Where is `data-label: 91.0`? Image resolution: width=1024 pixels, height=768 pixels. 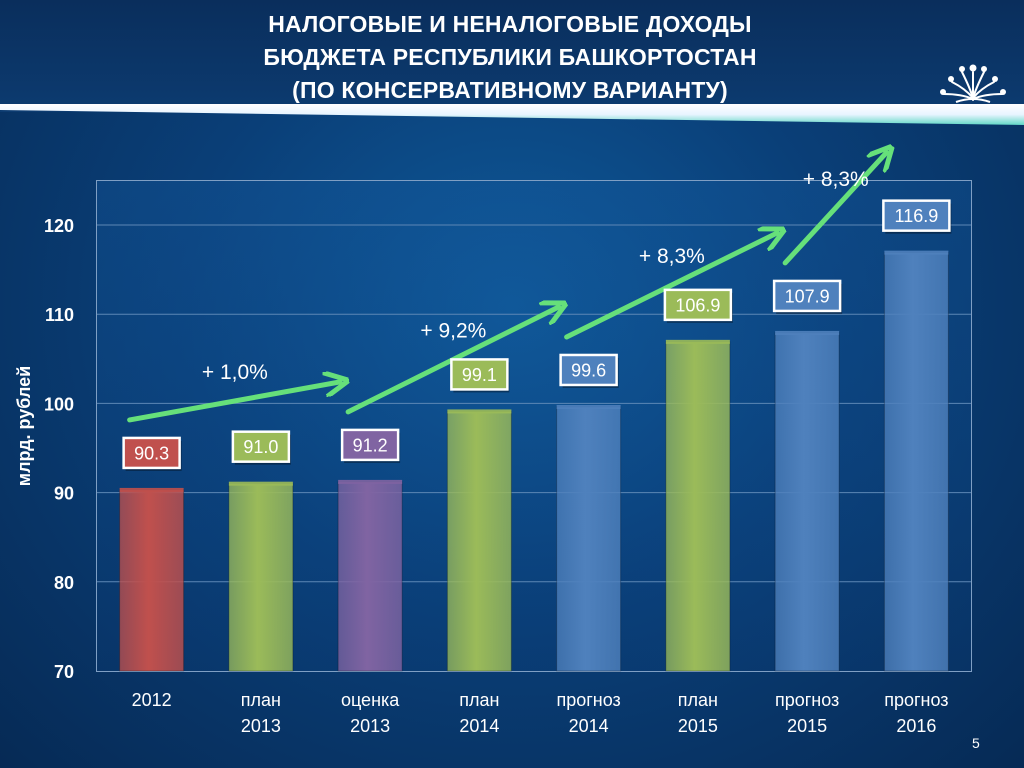
data-label: 91.0 is located at coordinates (260, 447).